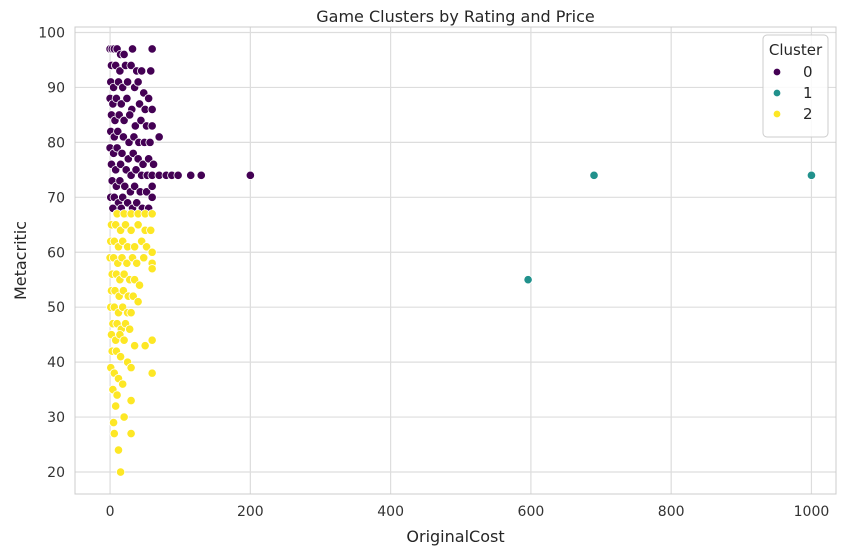 This screenshot has width=860, height=556. Describe the element at coordinates (56, 143) in the screenshot. I see `y-tick-label: 80` at that location.